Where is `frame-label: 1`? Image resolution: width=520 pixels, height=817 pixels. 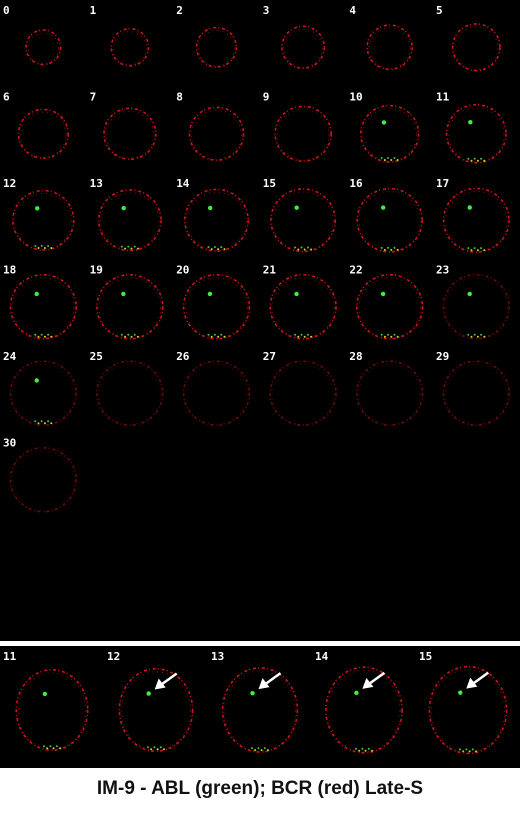
frame-label: 1 is located at coordinates (93, 10).